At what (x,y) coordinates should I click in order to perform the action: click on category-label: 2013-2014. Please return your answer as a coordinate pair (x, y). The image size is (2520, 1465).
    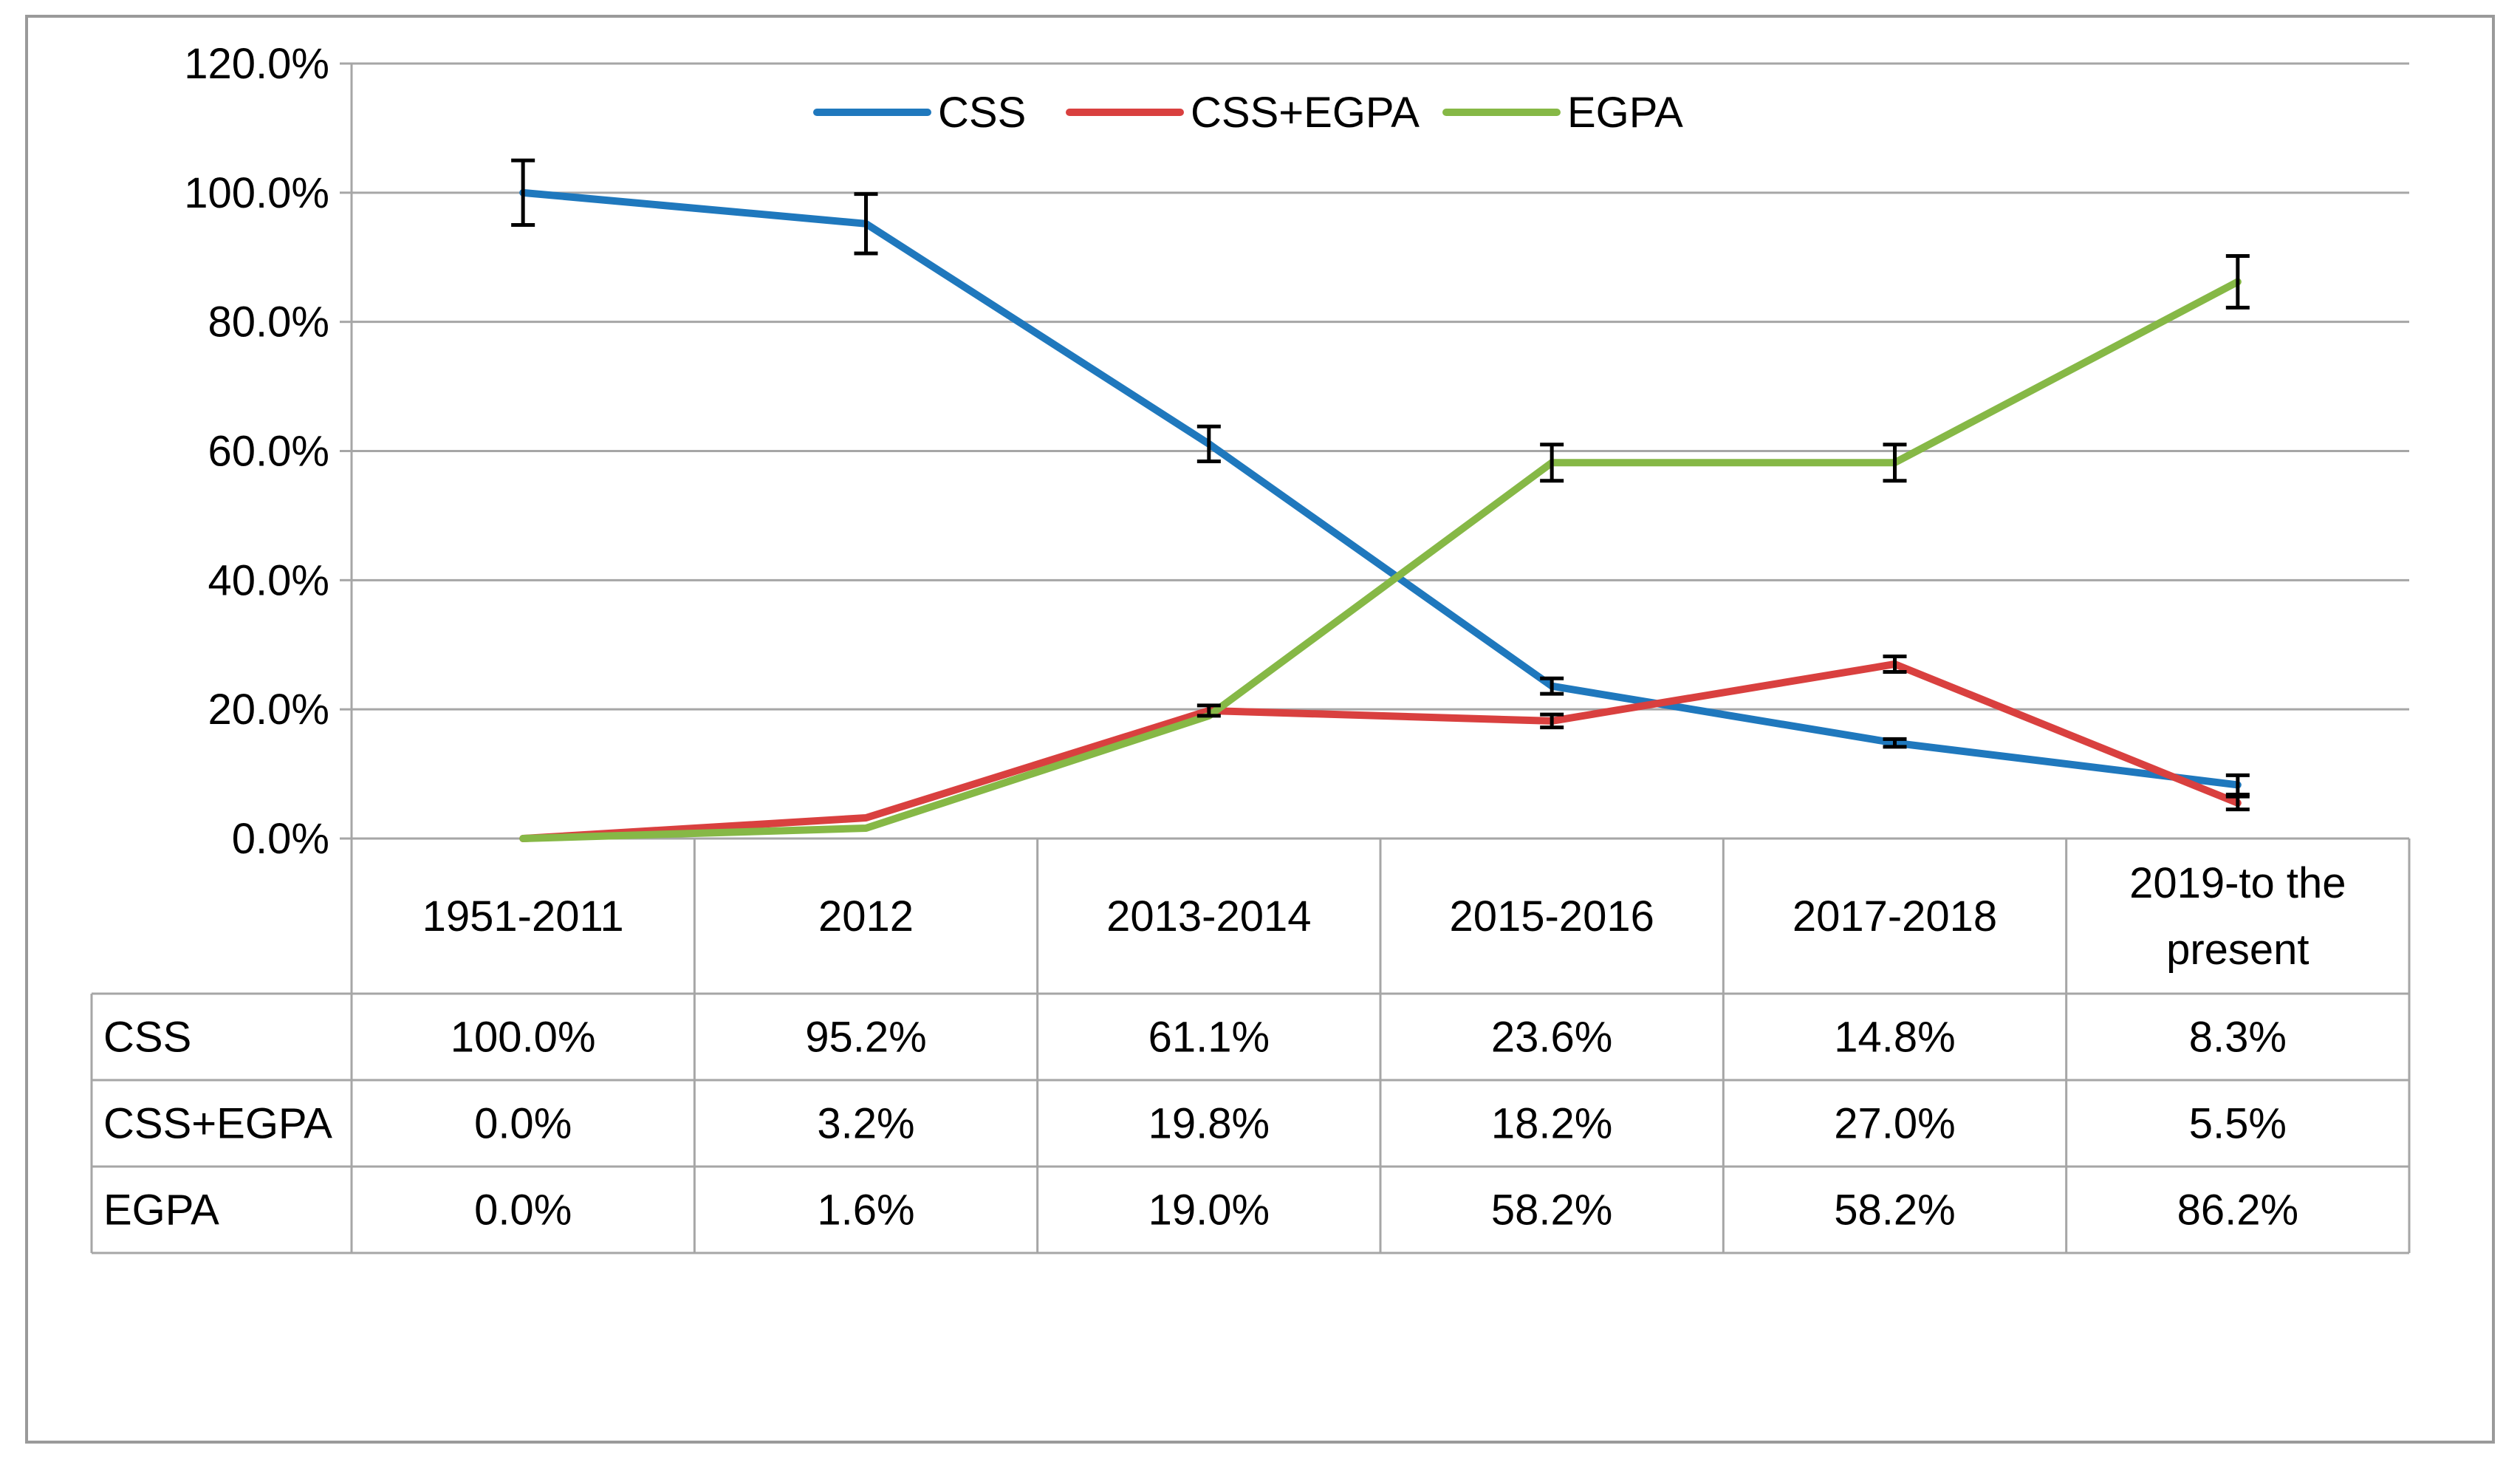
    Looking at the image, I should click on (1208, 916).